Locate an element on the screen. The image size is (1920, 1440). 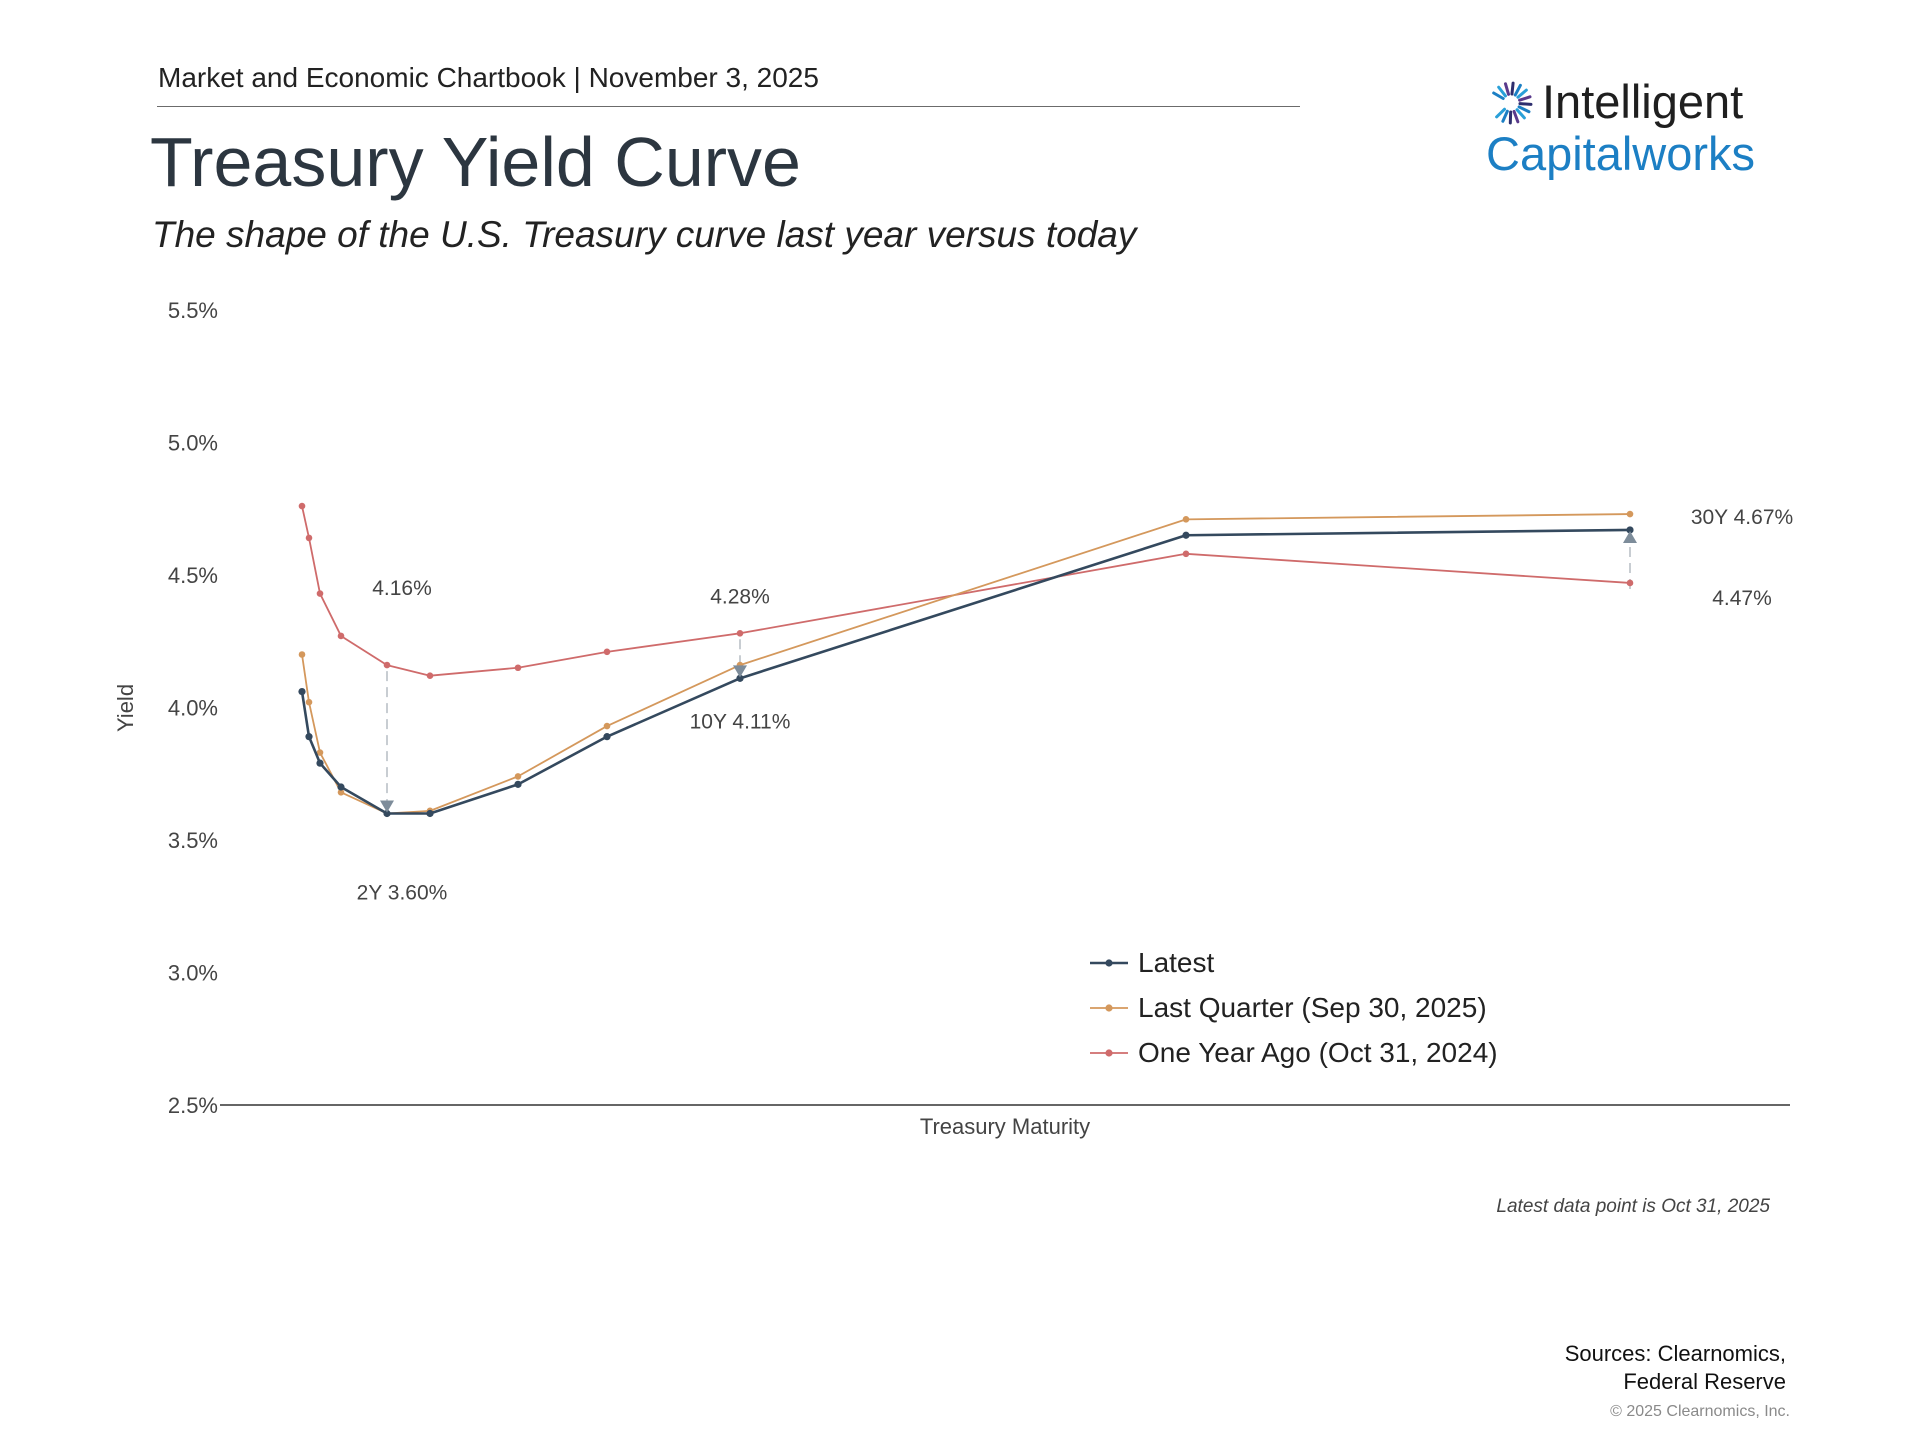
brand-logo: Intelligent Capitalworks is located at coordinates (1632, 127).